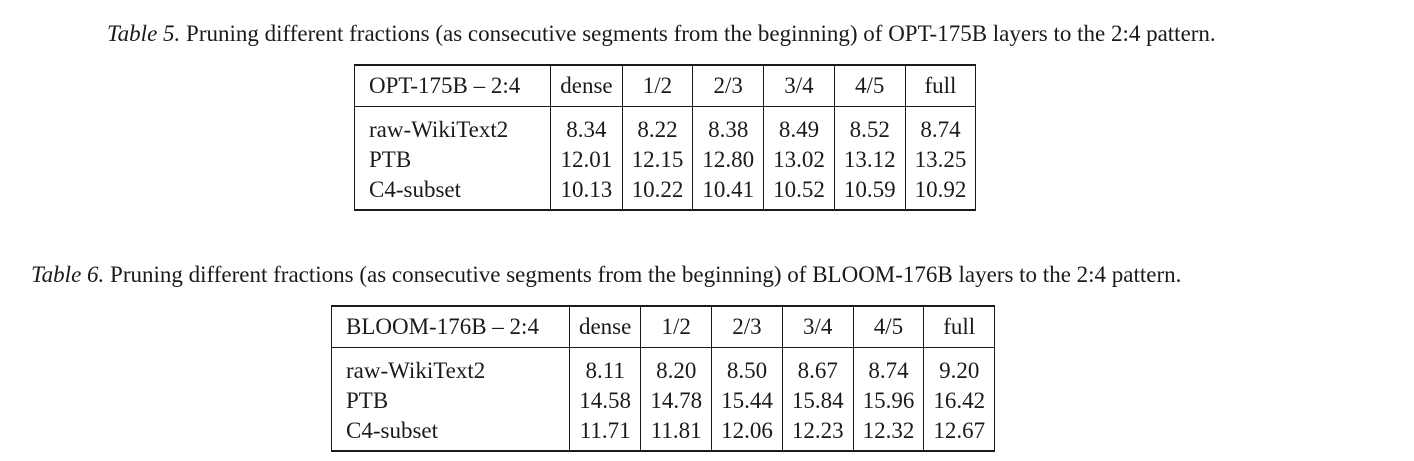 This screenshot has width=1414, height=461. Describe the element at coordinates (799, 125) in the screenshot. I see `table-cell: 8.49` at that location.